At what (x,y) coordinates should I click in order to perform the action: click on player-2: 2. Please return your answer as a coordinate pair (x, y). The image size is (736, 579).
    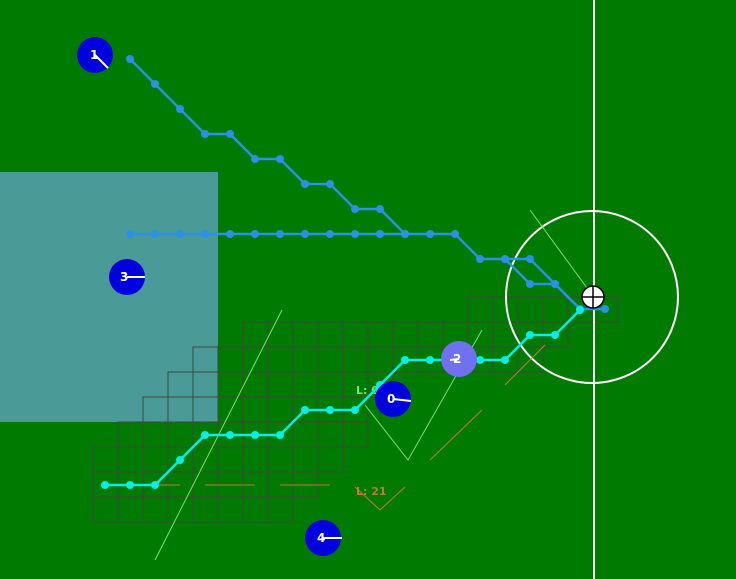
    Looking at the image, I should click on (459, 359).